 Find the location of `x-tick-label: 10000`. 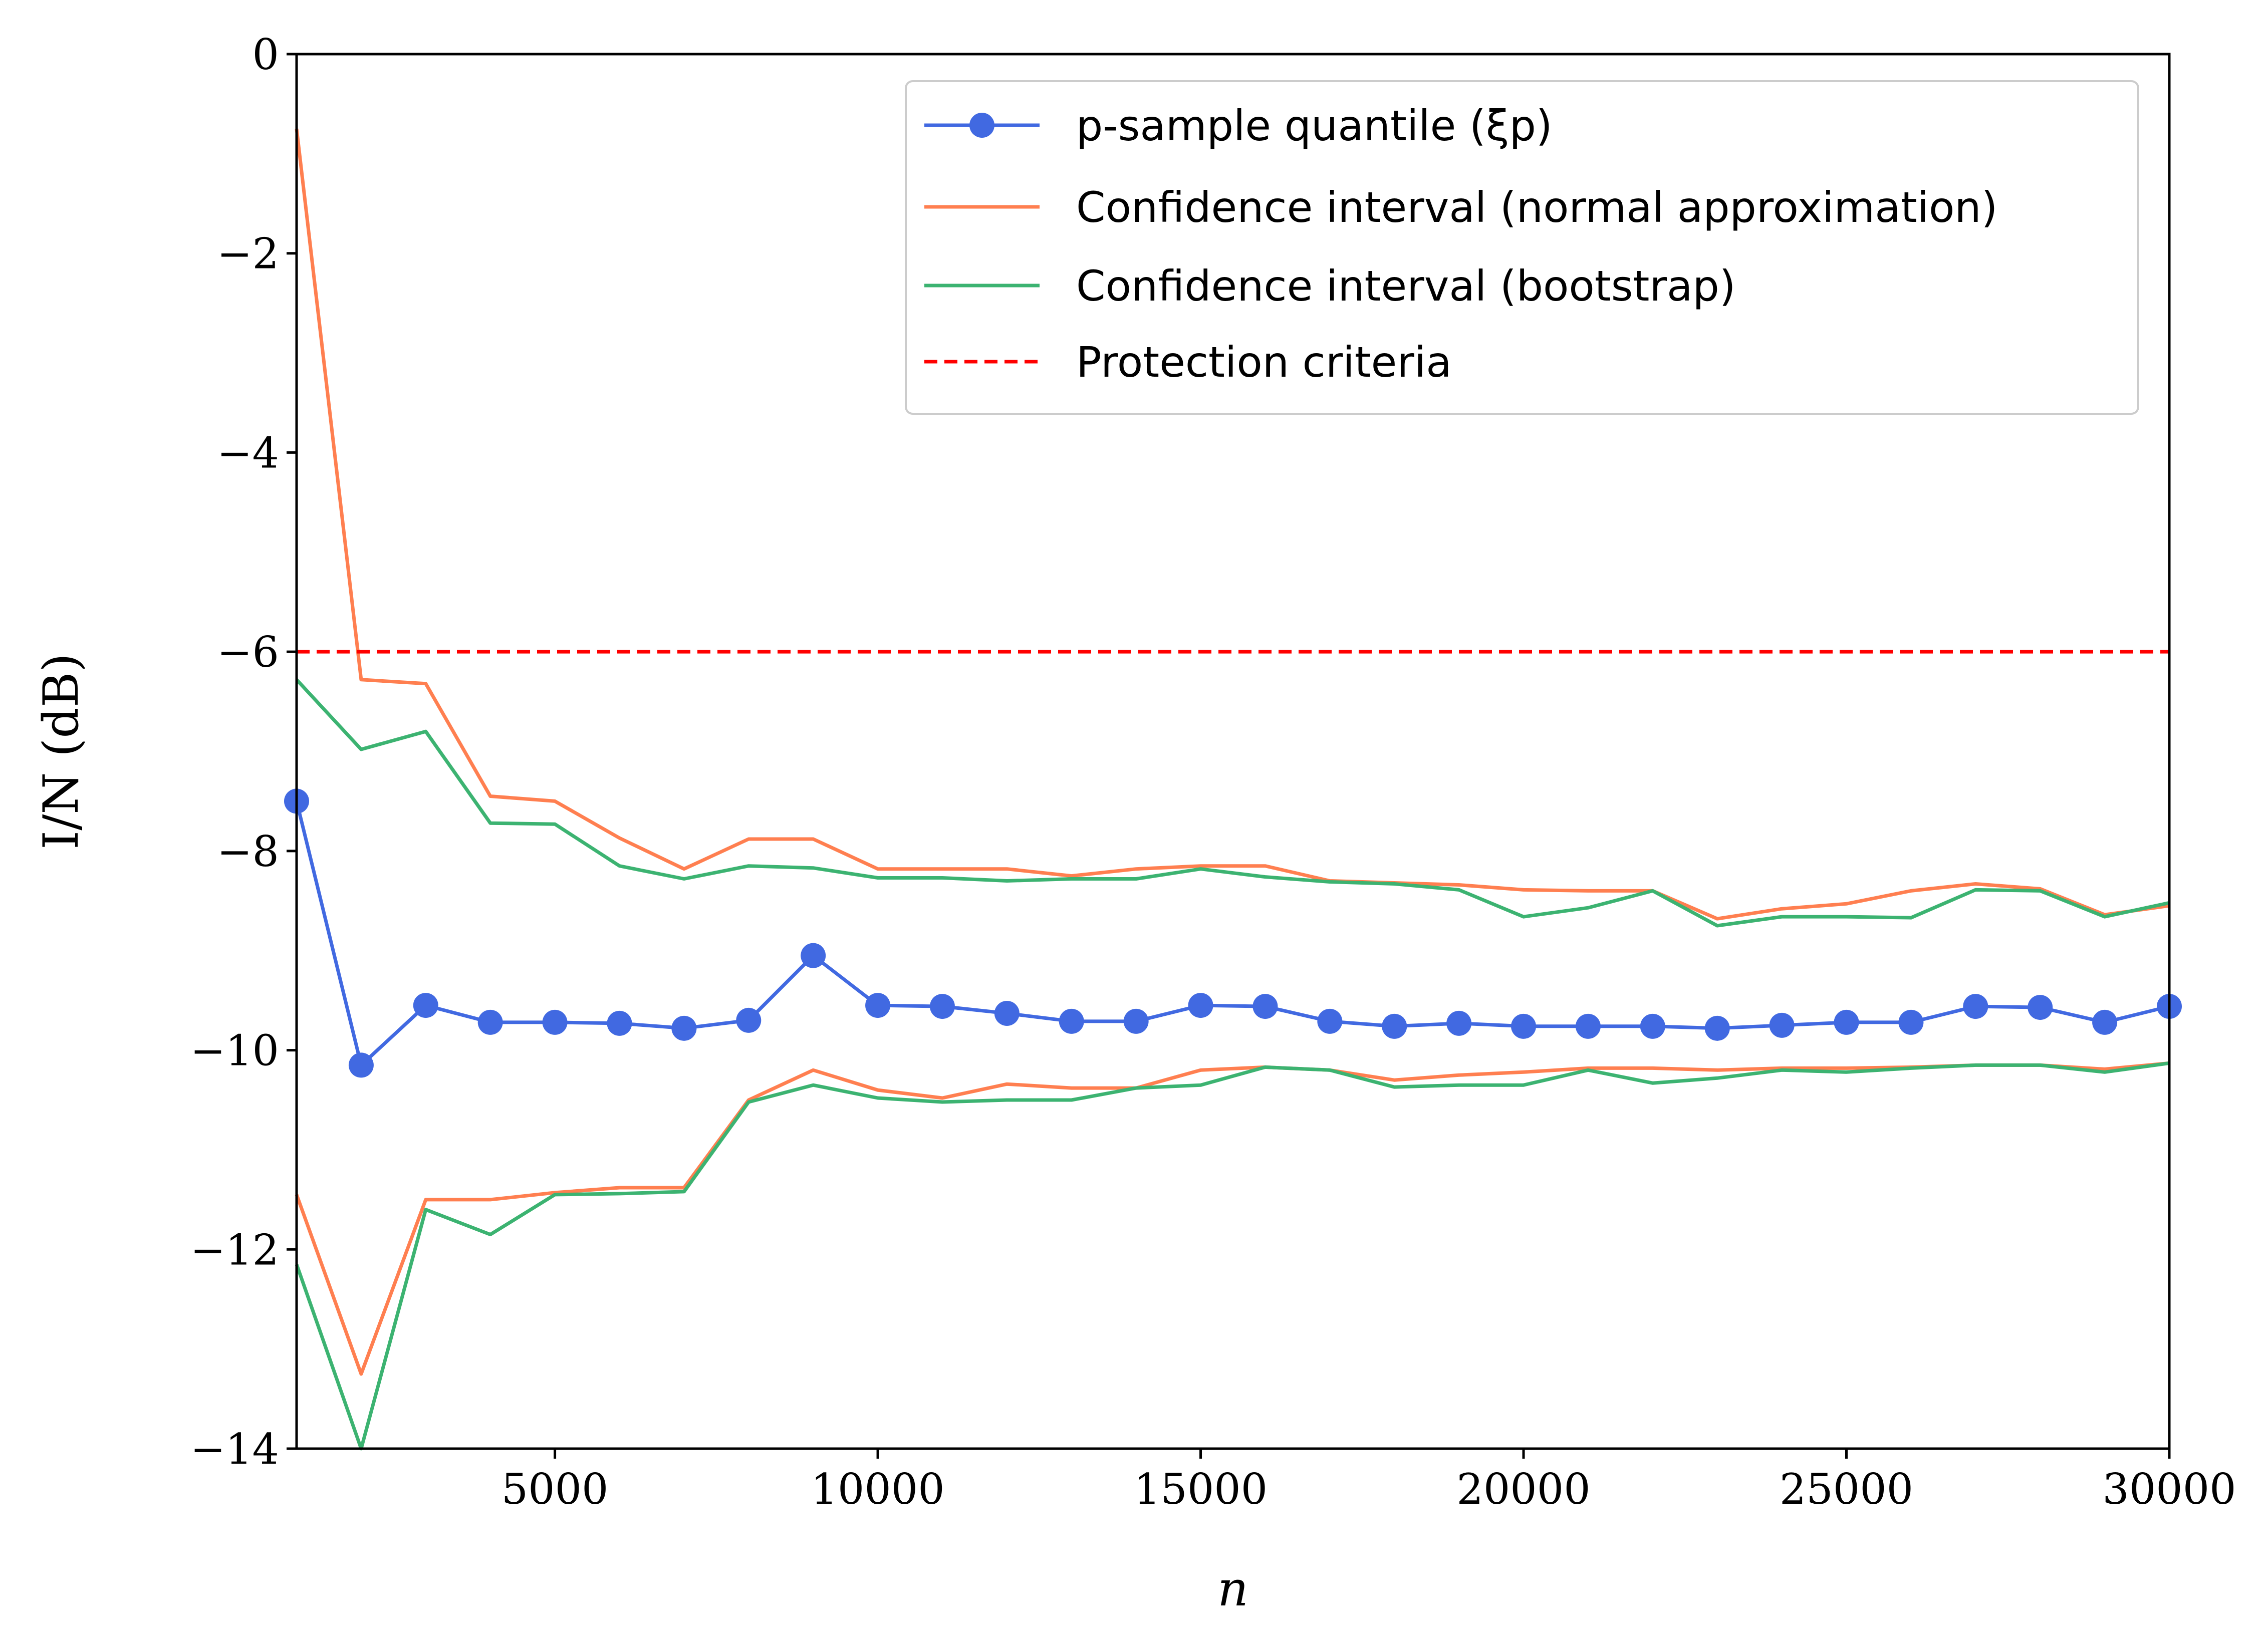

x-tick-label: 10000 is located at coordinates (877, 1489).